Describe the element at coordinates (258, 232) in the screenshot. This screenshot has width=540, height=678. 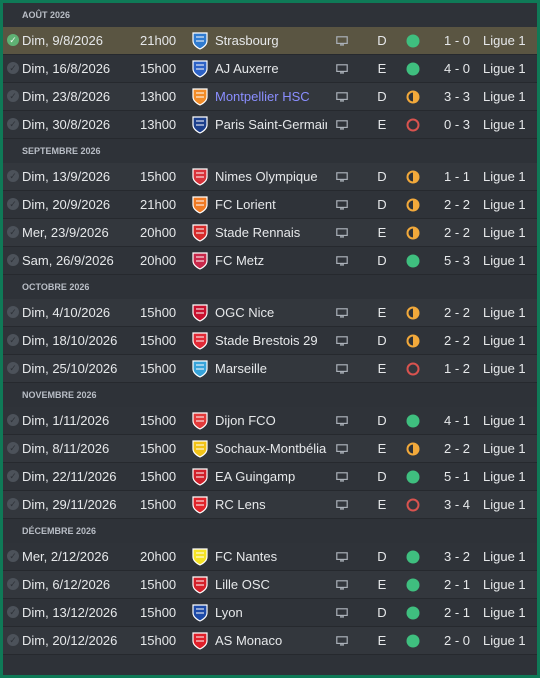
I see `opponent-team-link: Stade Rennais` at that location.